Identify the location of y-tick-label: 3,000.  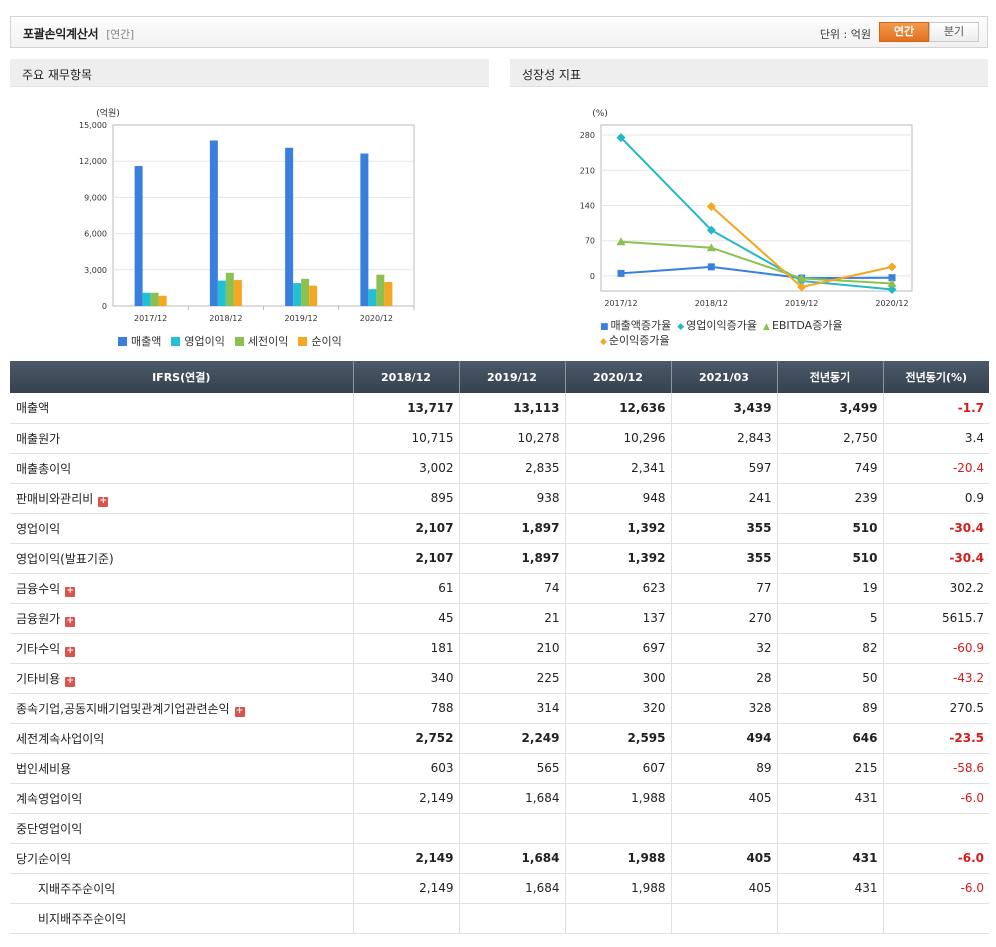
(95, 270).